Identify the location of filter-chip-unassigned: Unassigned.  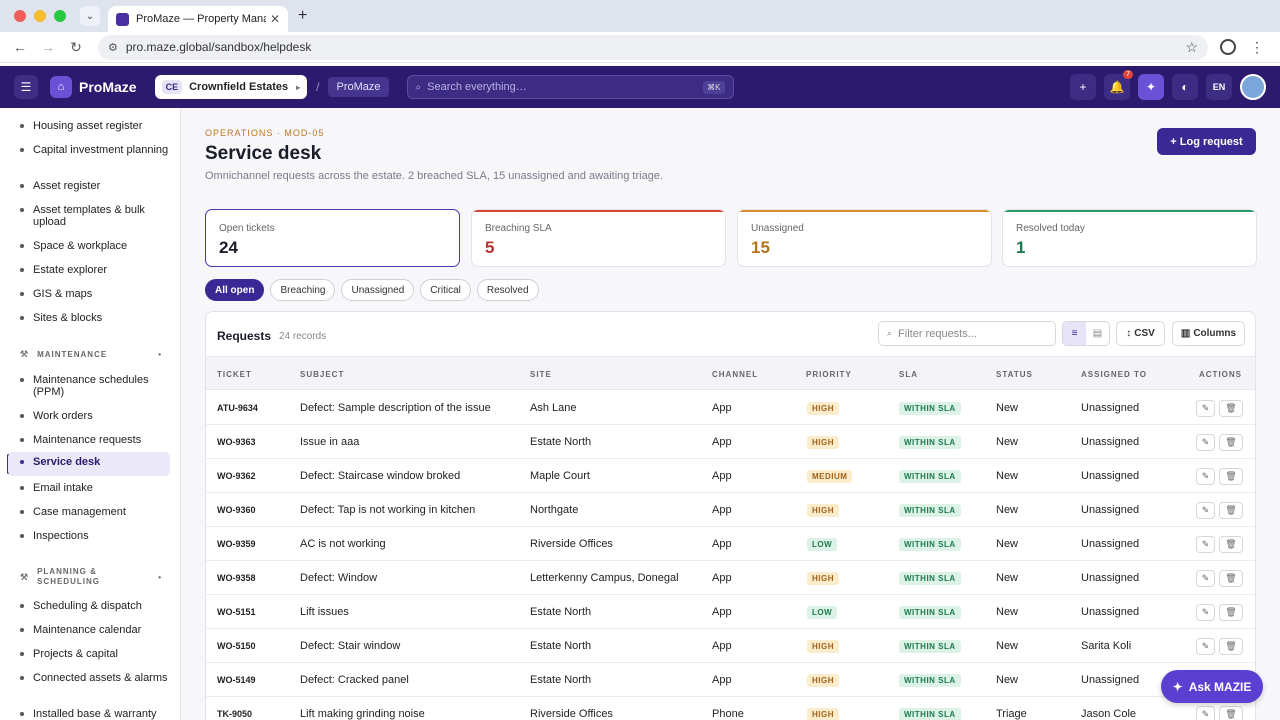
(378, 290).